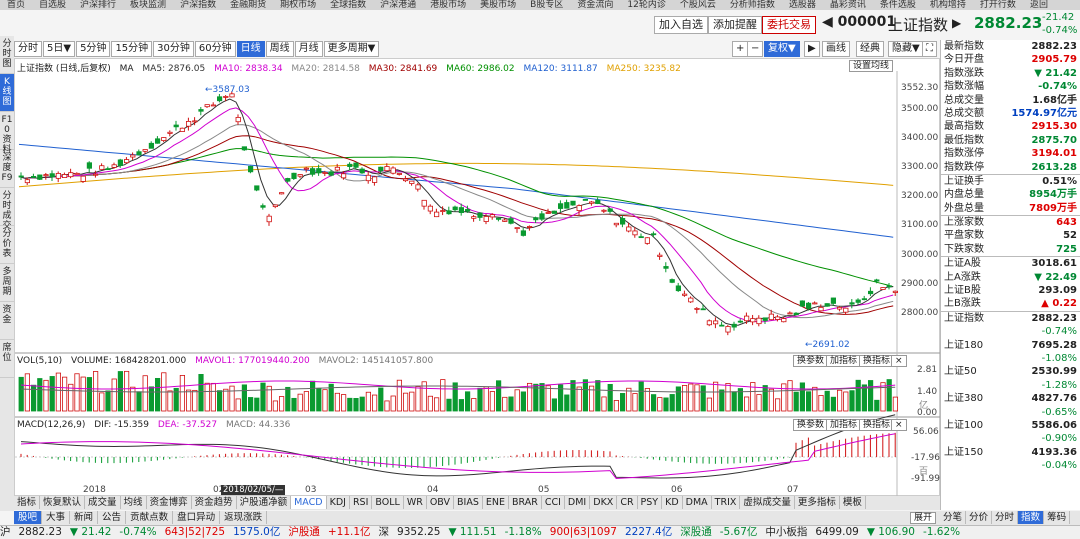 The width and height of the screenshot is (1080, 539). I want to click on info-tab: 股吧, so click(28, 517).